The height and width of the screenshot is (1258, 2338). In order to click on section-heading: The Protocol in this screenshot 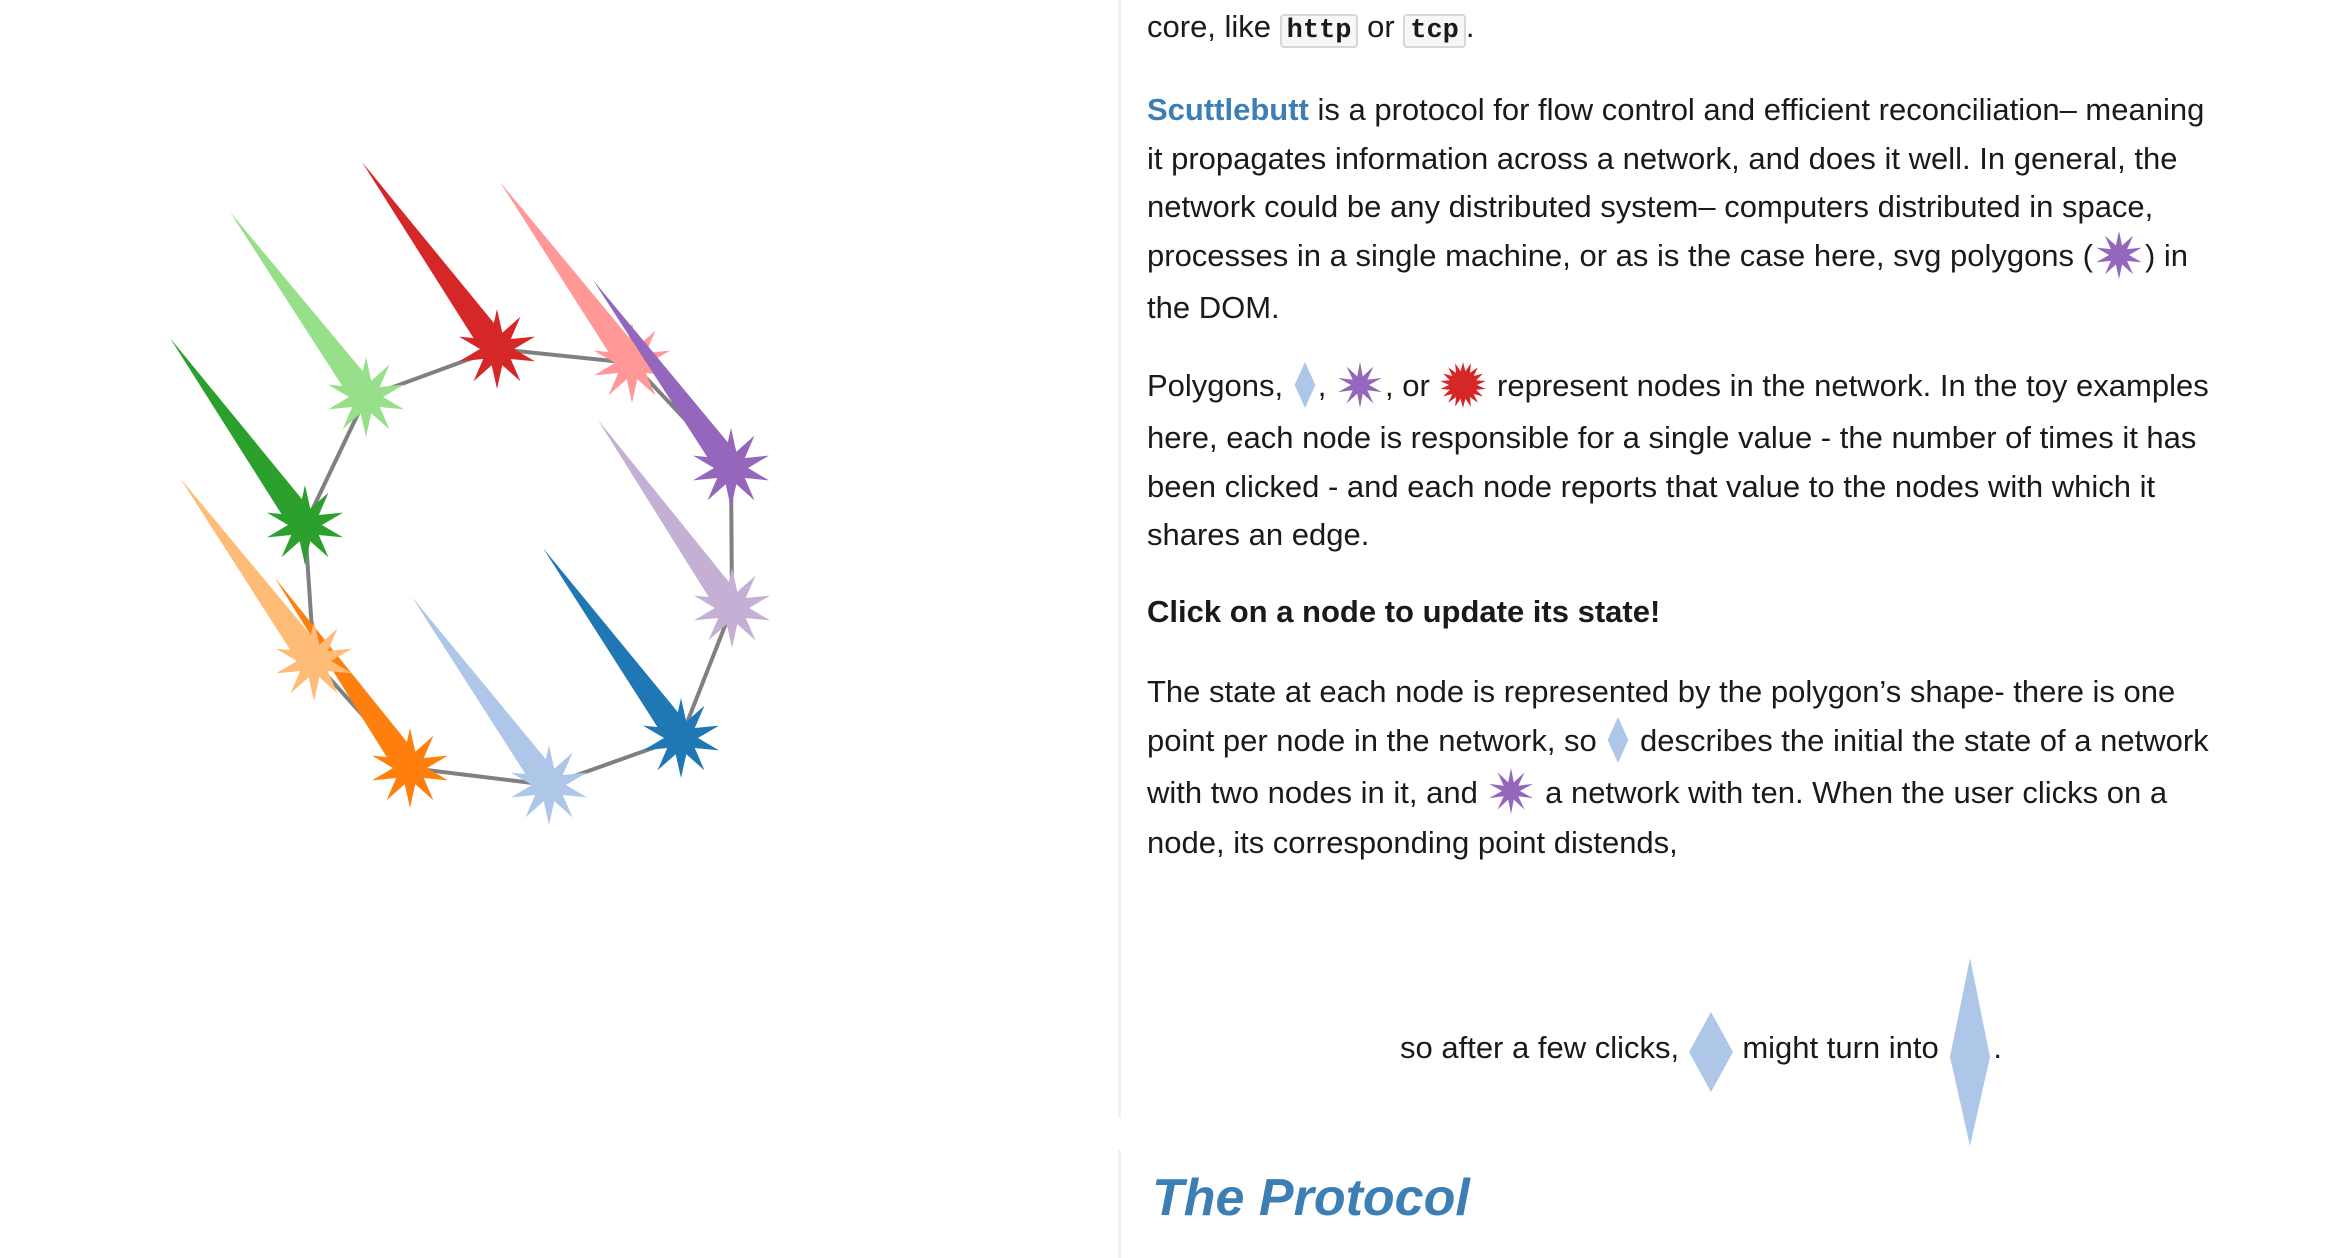, I will do `click(1311, 1198)`.